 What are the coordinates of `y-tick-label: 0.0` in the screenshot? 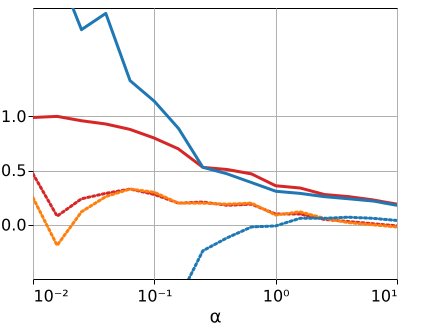 It's located at (13, 224).